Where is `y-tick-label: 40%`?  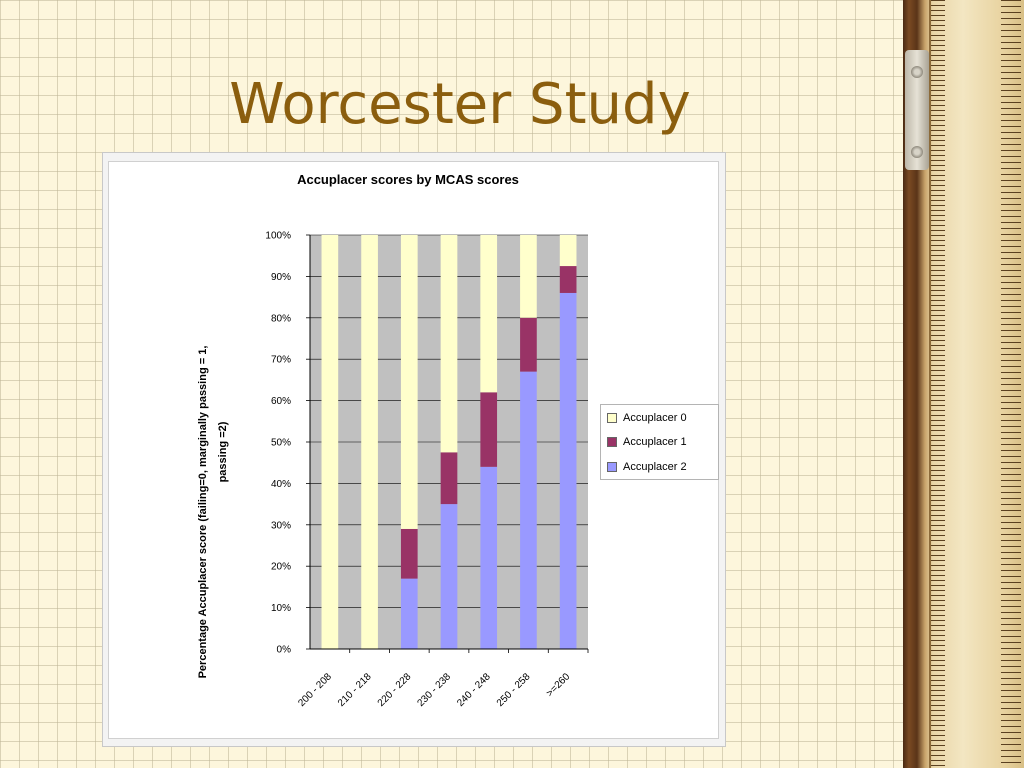 y-tick-label: 40% is located at coordinates (281, 484).